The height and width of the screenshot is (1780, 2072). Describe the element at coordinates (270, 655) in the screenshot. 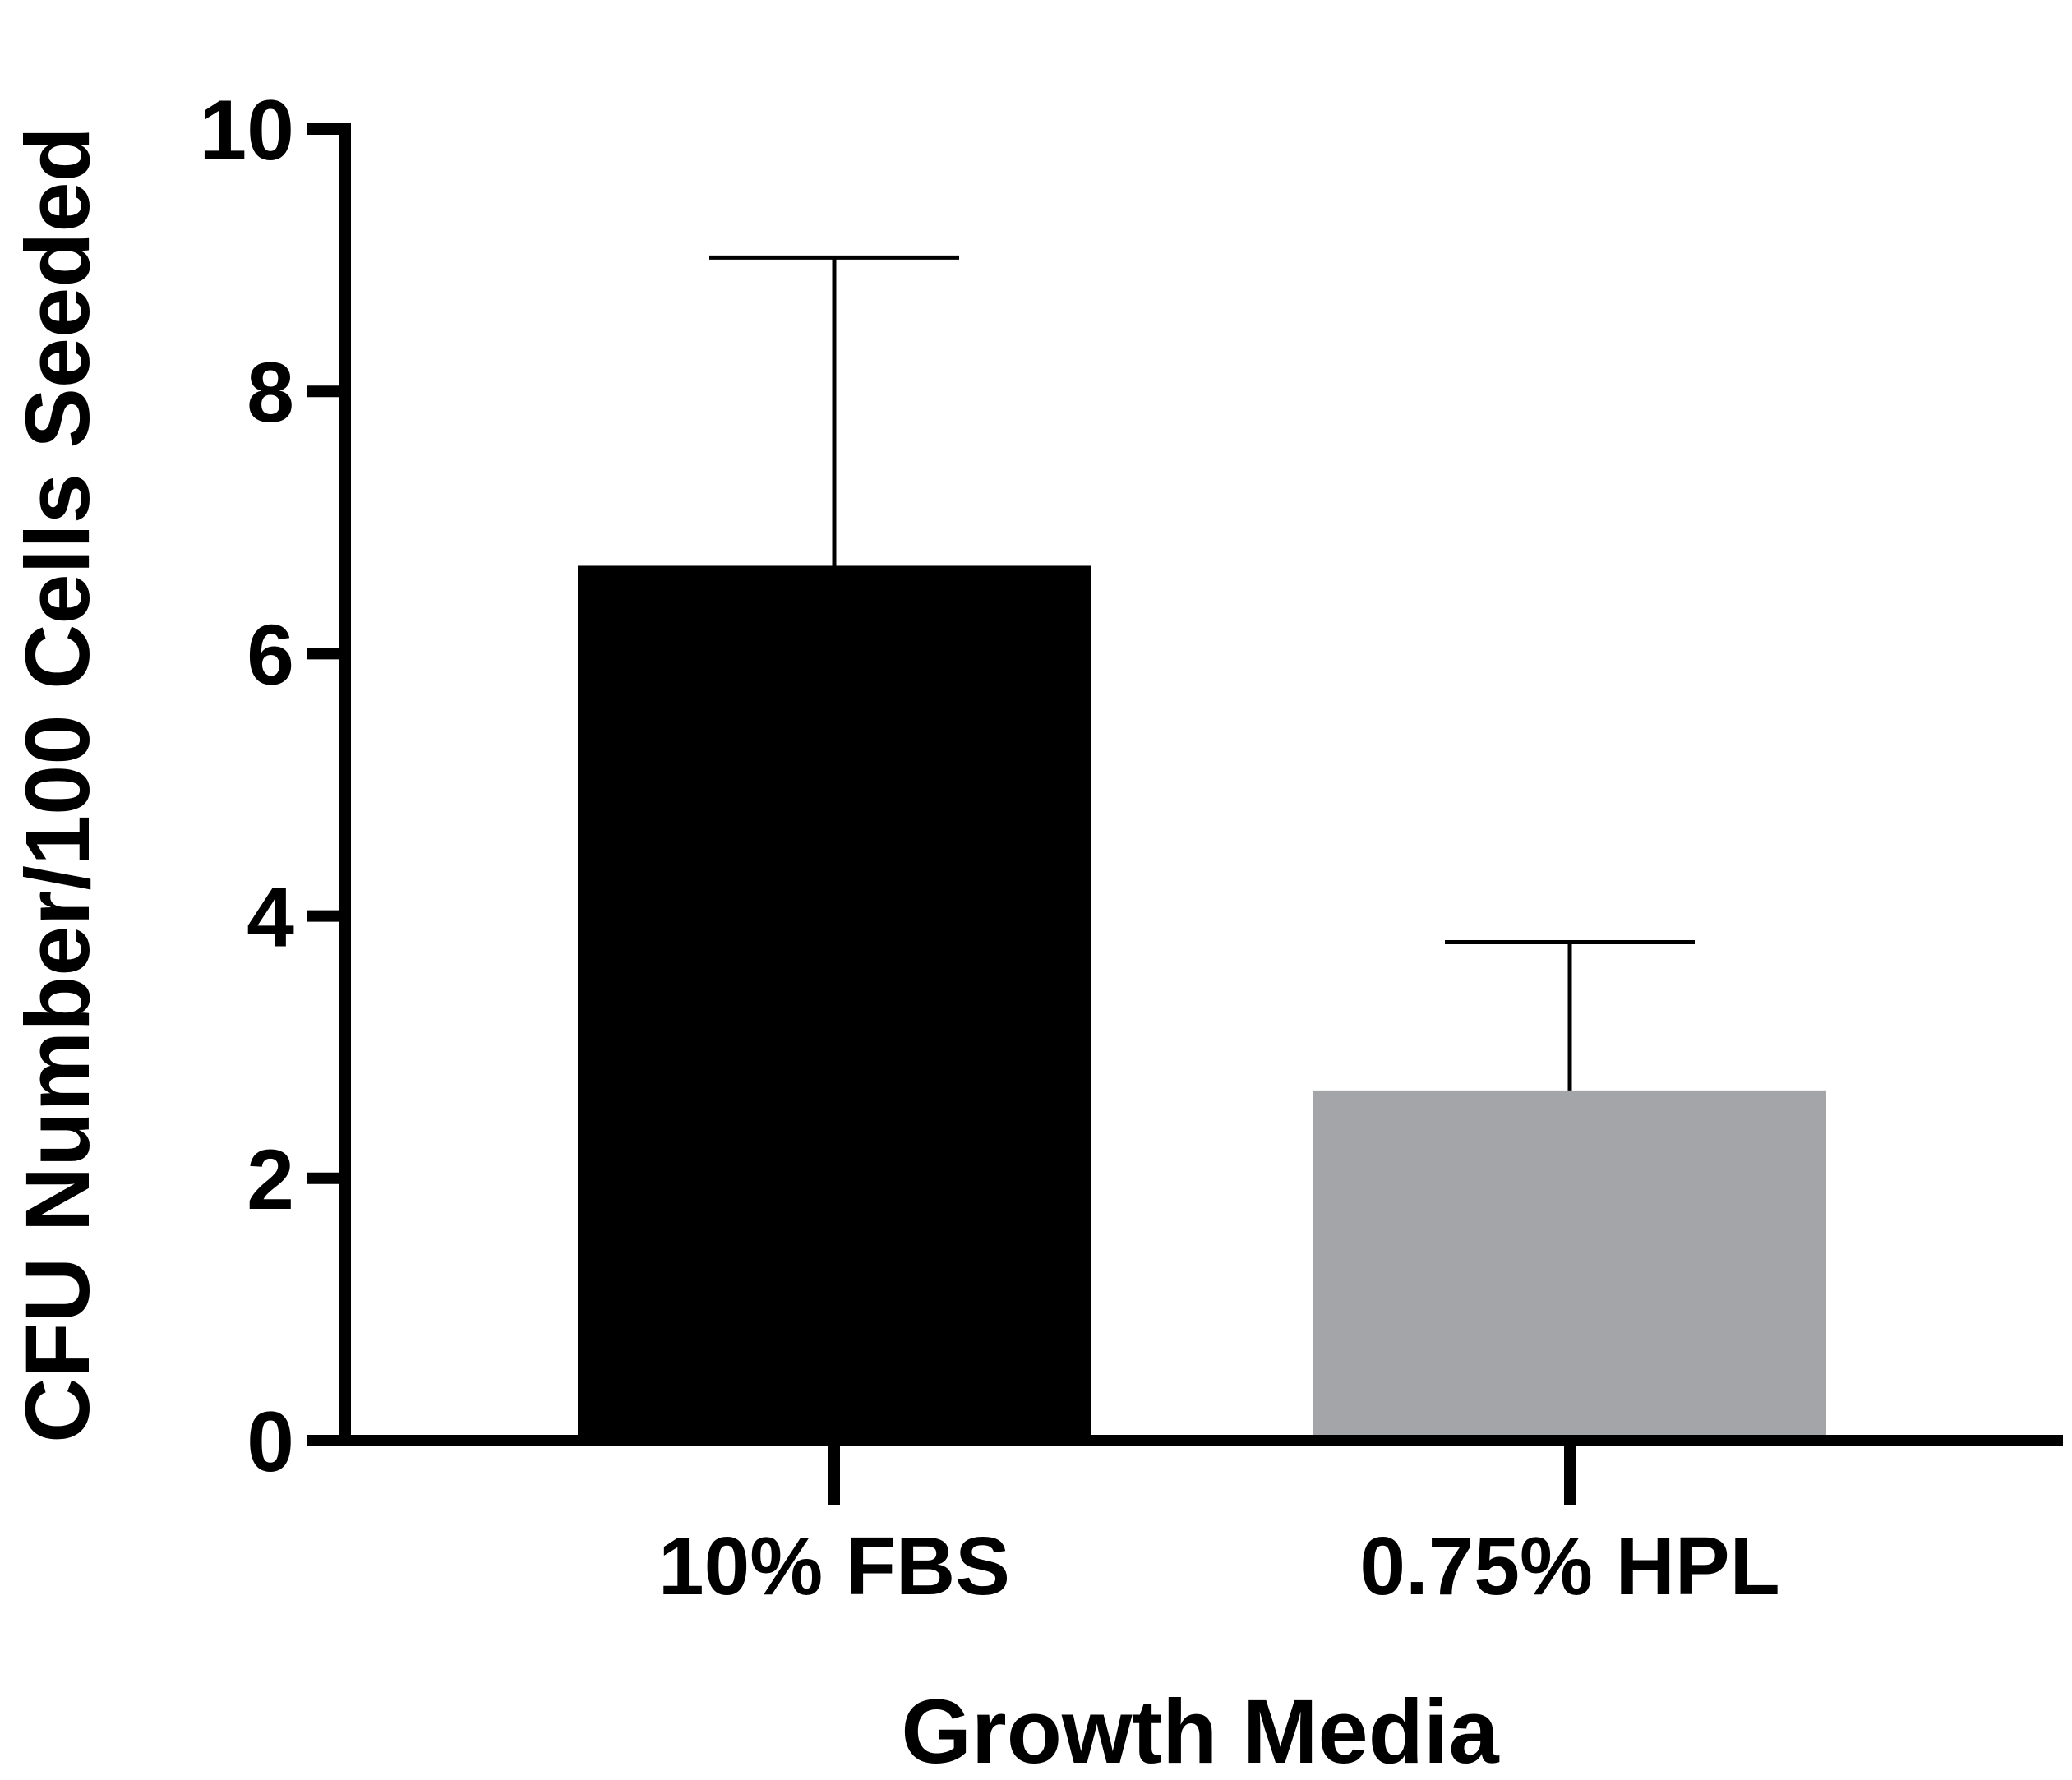

I see `y-tick-label-6: 6` at that location.